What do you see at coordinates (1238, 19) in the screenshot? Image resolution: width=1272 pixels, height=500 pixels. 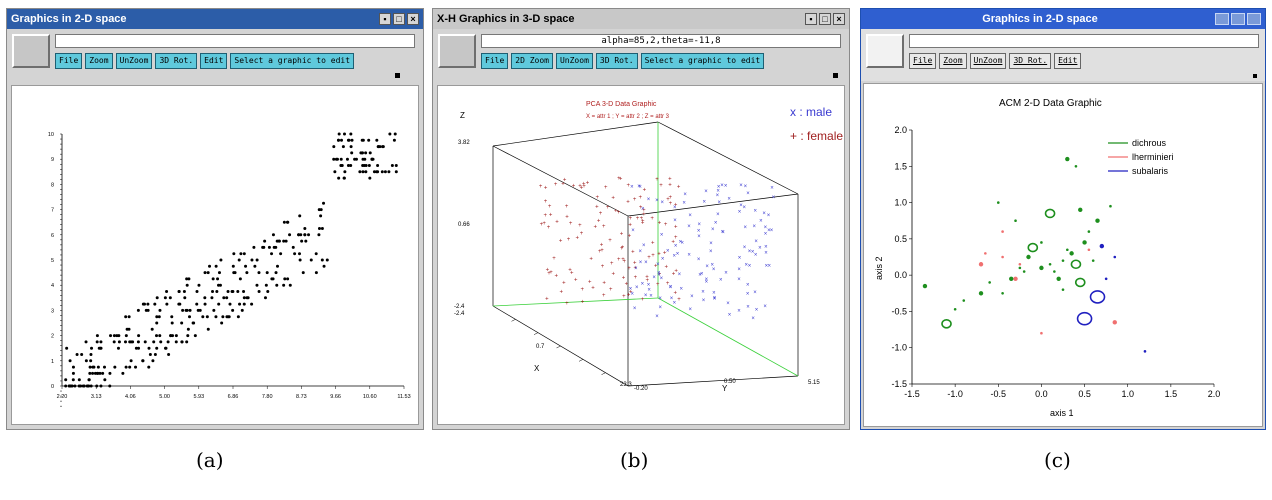 I see `maximize-icon` at bounding box center [1238, 19].